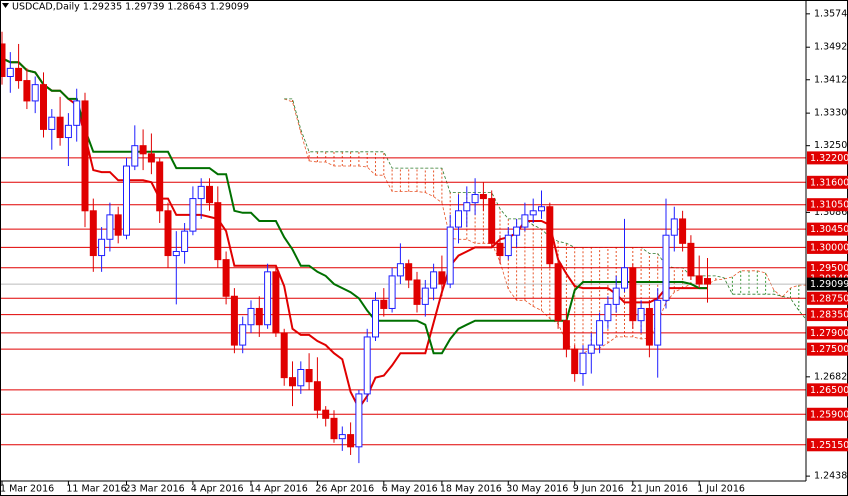 The height and width of the screenshot is (496, 848). I want to click on x-tick-label: 6 May 2016, so click(410, 489).